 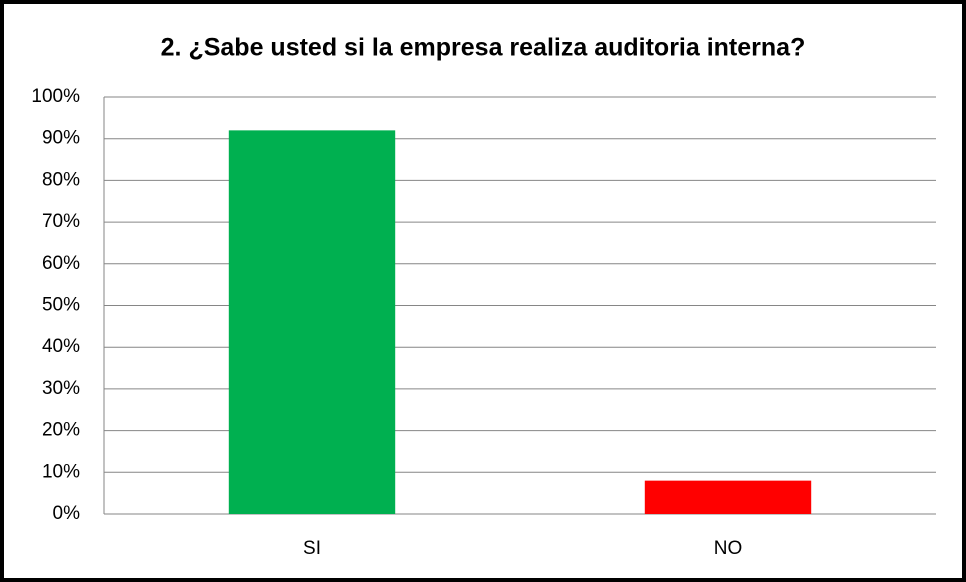 I want to click on y-tick-label: 60%, so click(x=61, y=263).